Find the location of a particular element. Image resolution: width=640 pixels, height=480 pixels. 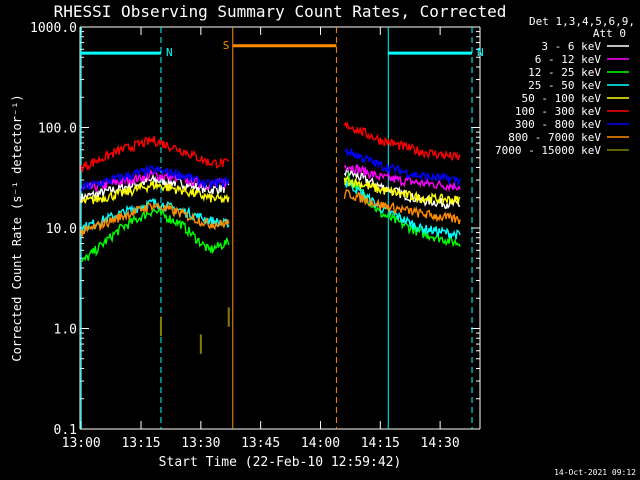

legend-label-5: 100 - 300 keV is located at coordinates (558, 111).